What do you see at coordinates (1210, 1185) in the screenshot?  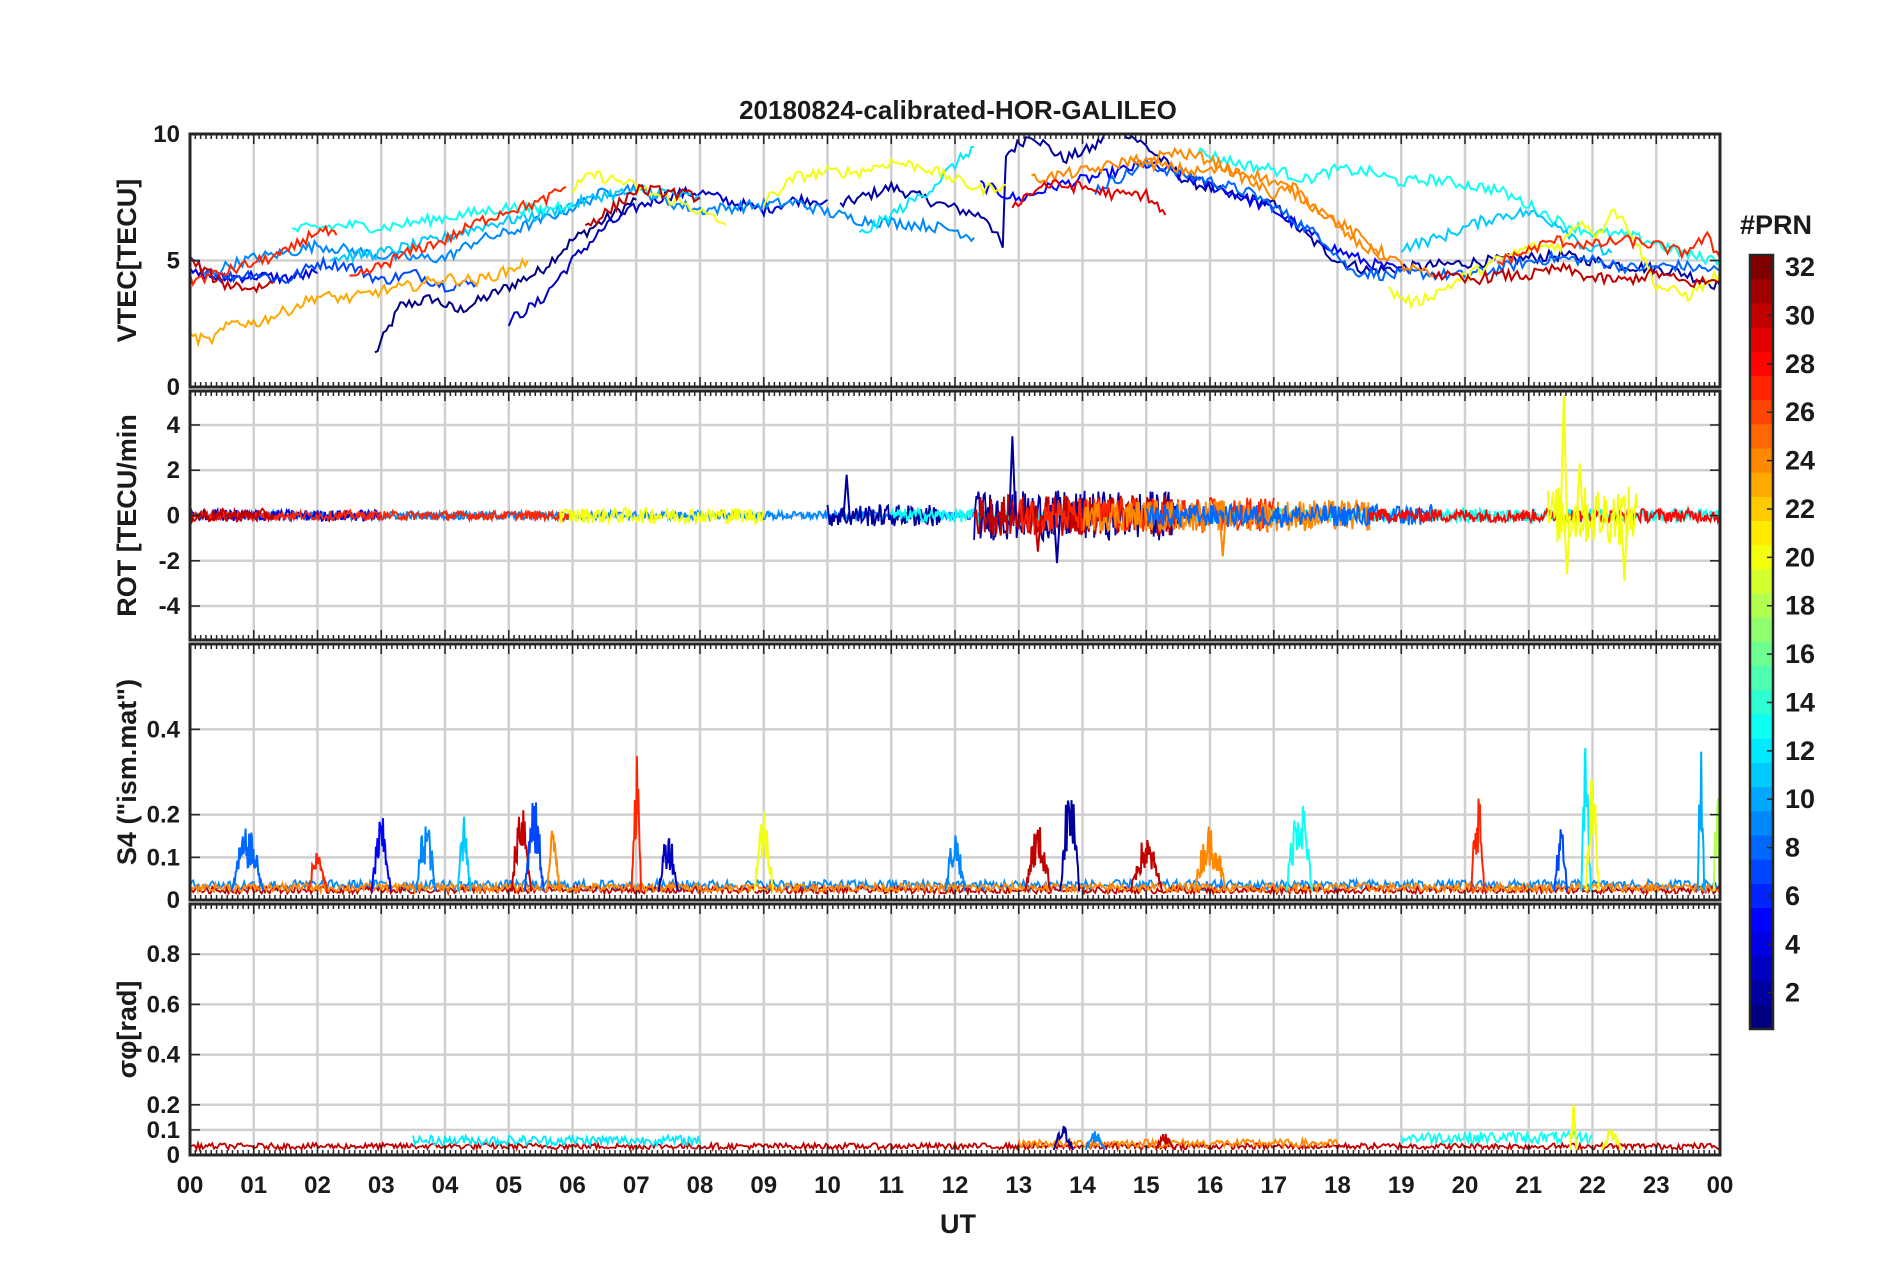 I see `x-tick-label: 16` at bounding box center [1210, 1185].